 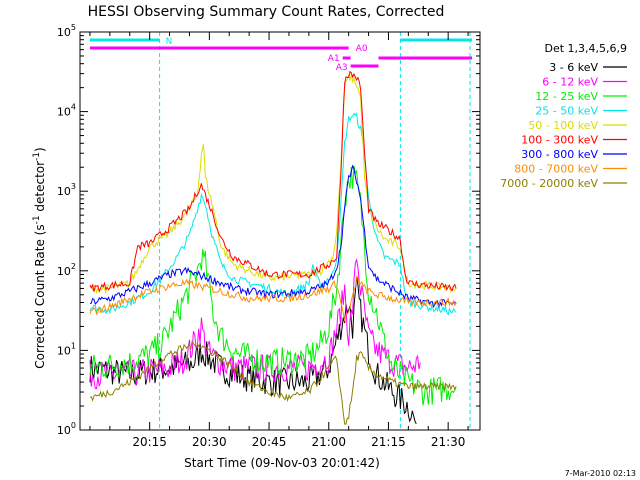 I want to click on flag-label-A0: A0, so click(x=362, y=49).